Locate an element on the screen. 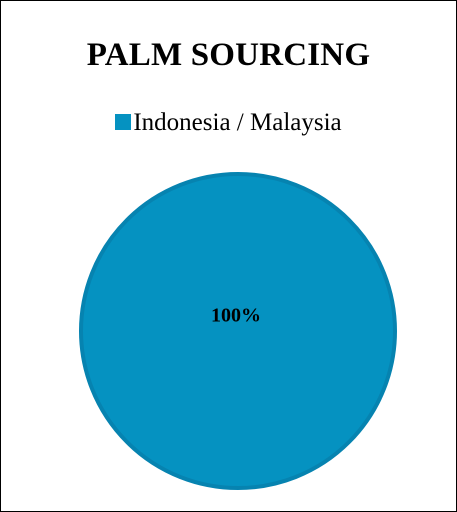  pie-data-label: 100% is located at coordinates (236, 316).